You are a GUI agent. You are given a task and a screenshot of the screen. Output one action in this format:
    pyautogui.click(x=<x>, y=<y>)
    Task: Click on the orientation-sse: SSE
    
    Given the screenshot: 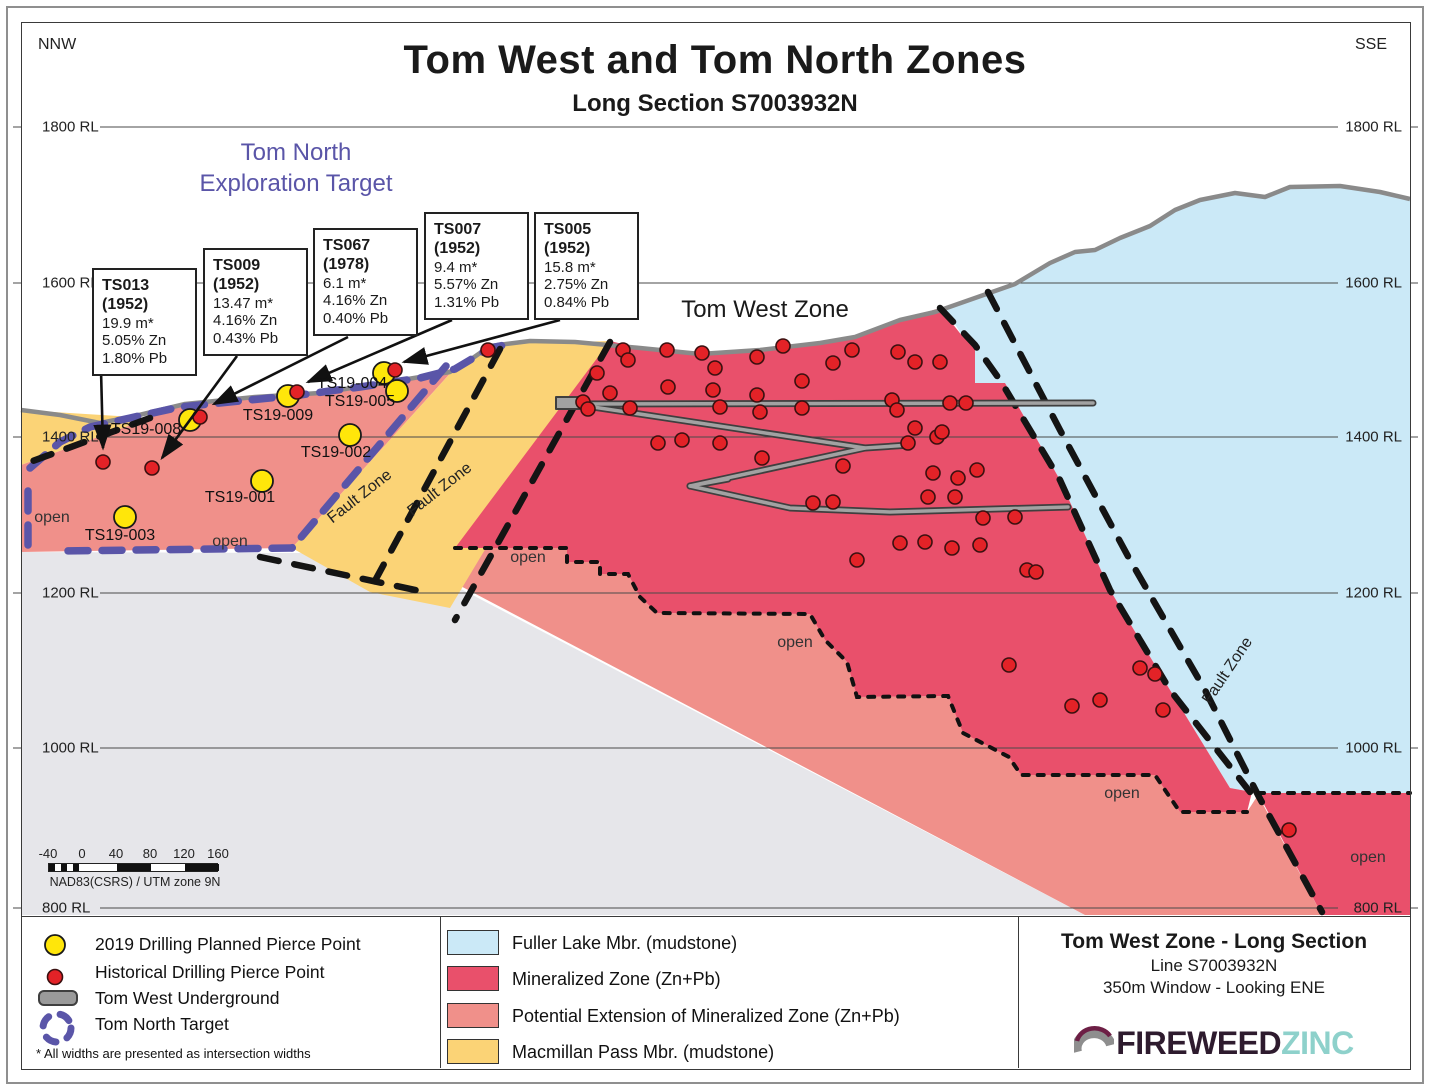 What is the action you would take?
    pyautogui.click(x=1371, y=44)
    